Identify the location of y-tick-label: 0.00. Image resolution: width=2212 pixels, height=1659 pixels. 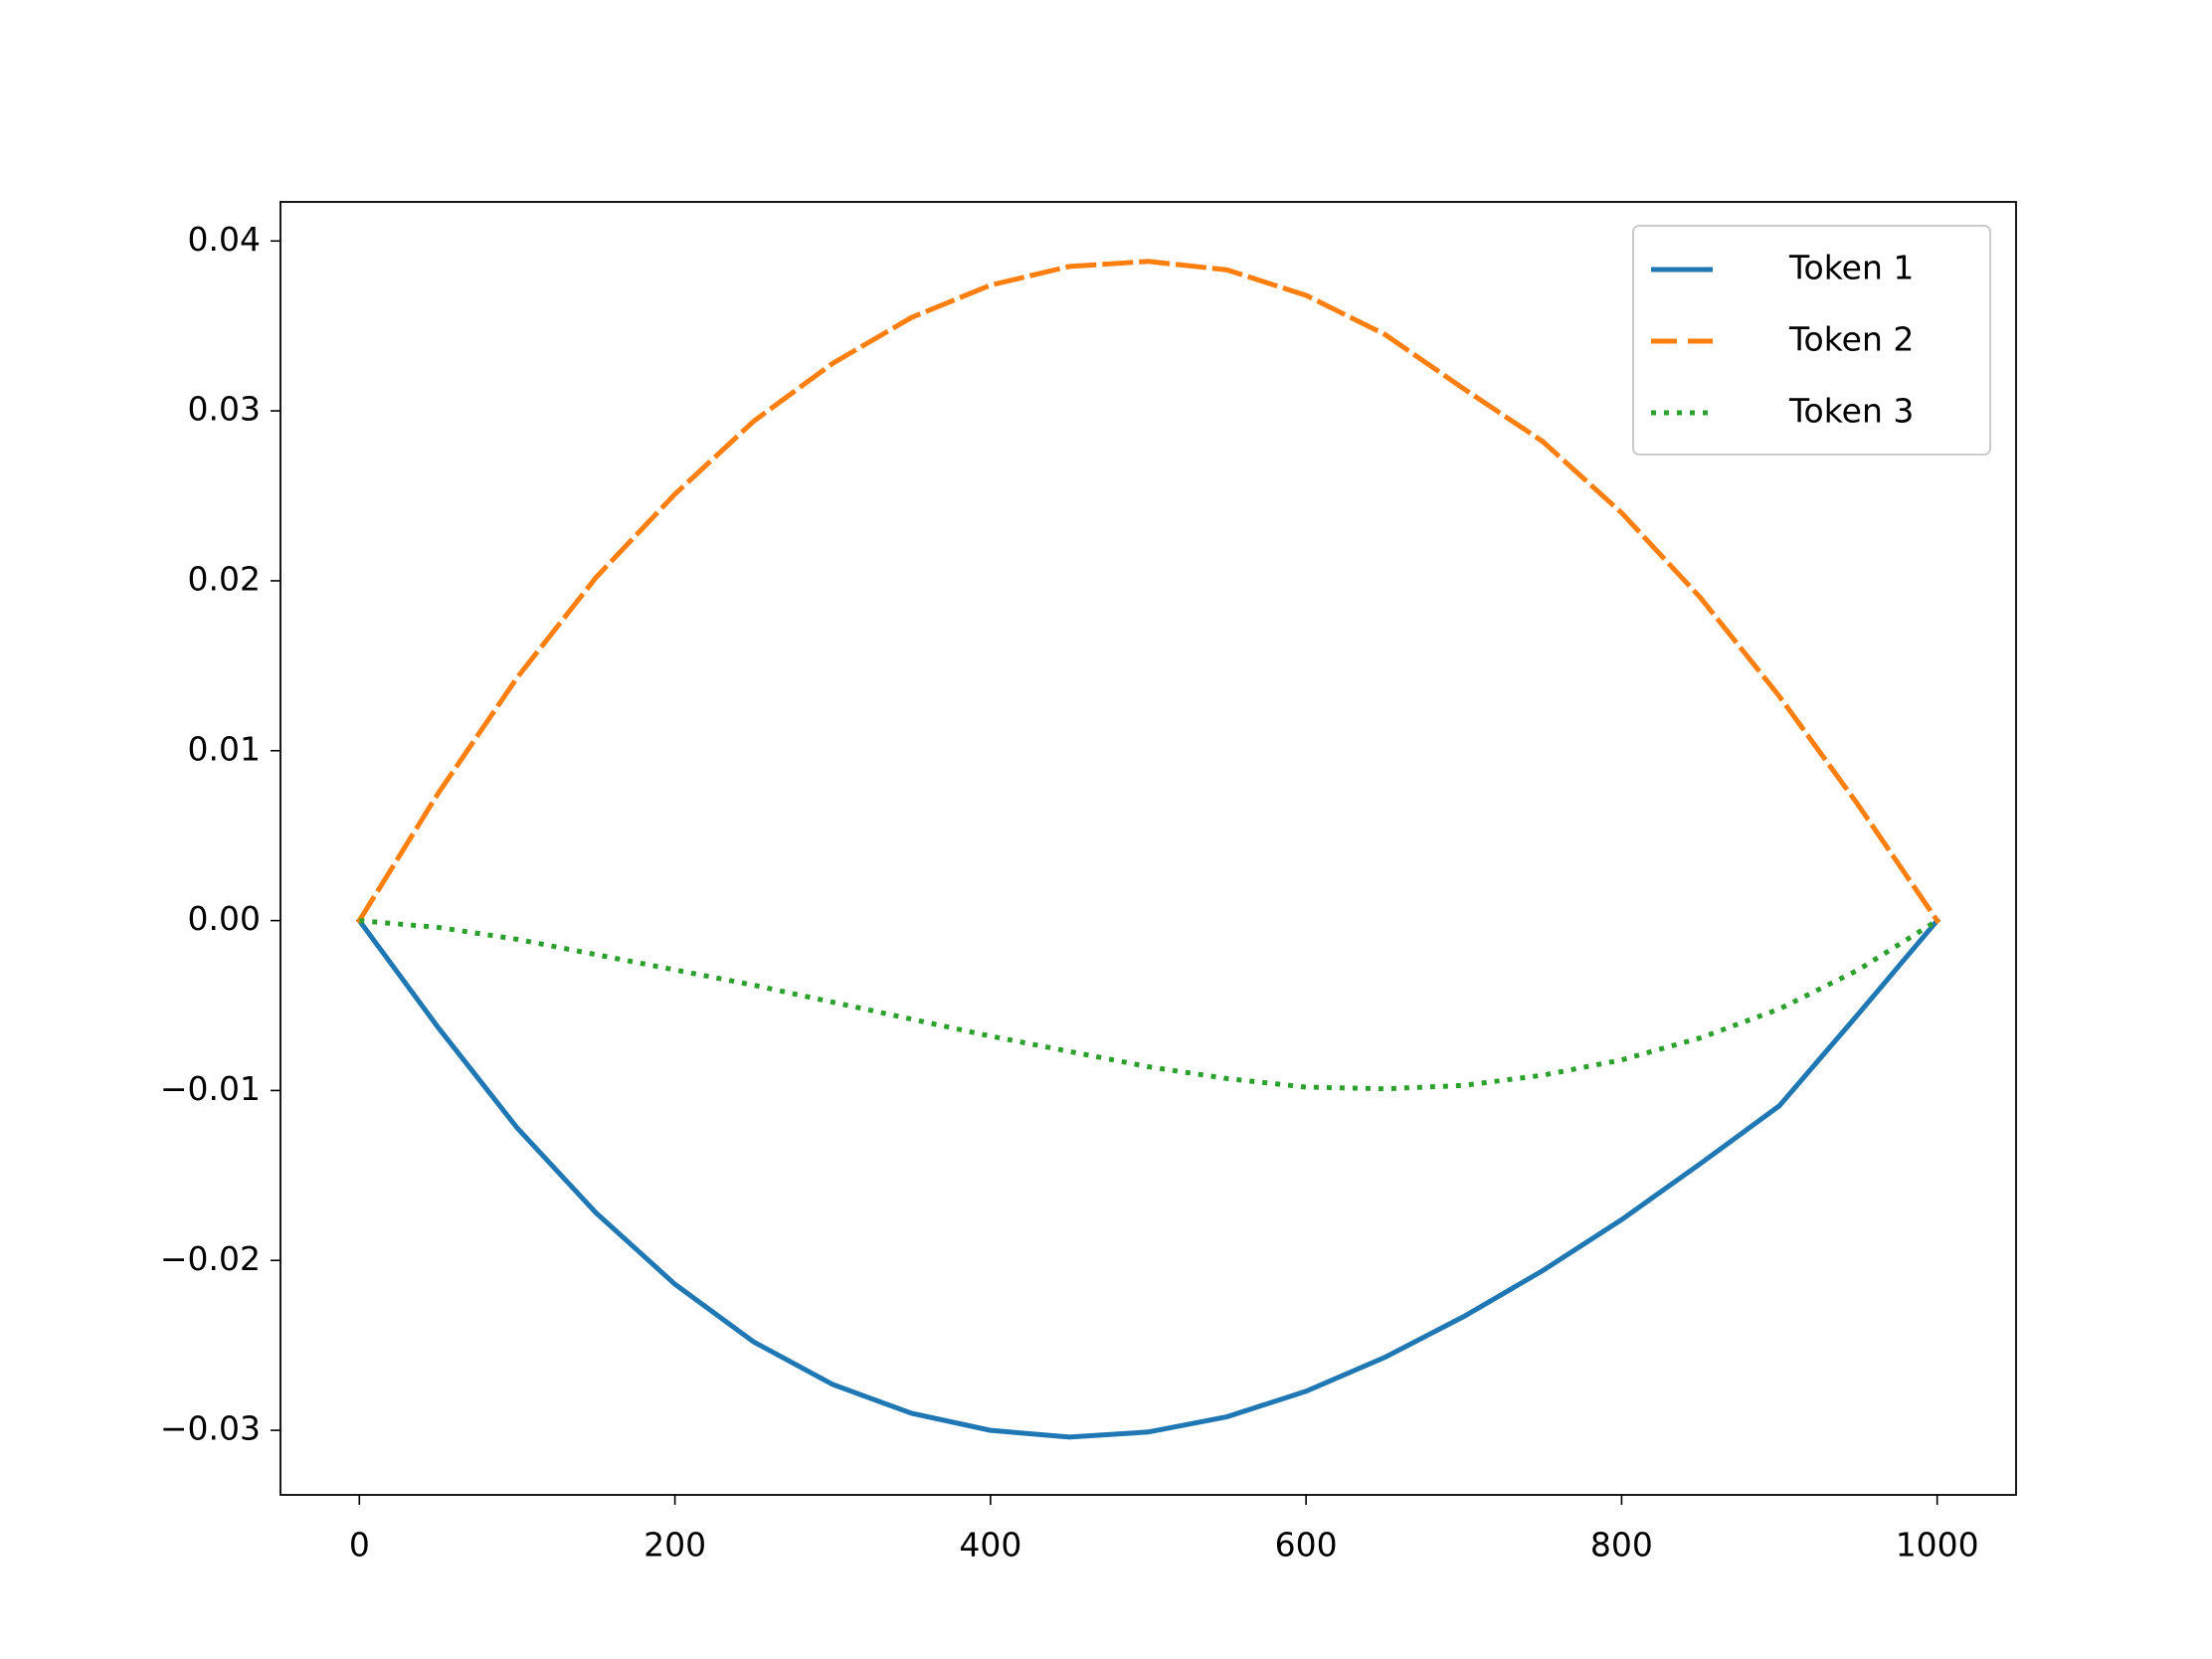
(224, 918).